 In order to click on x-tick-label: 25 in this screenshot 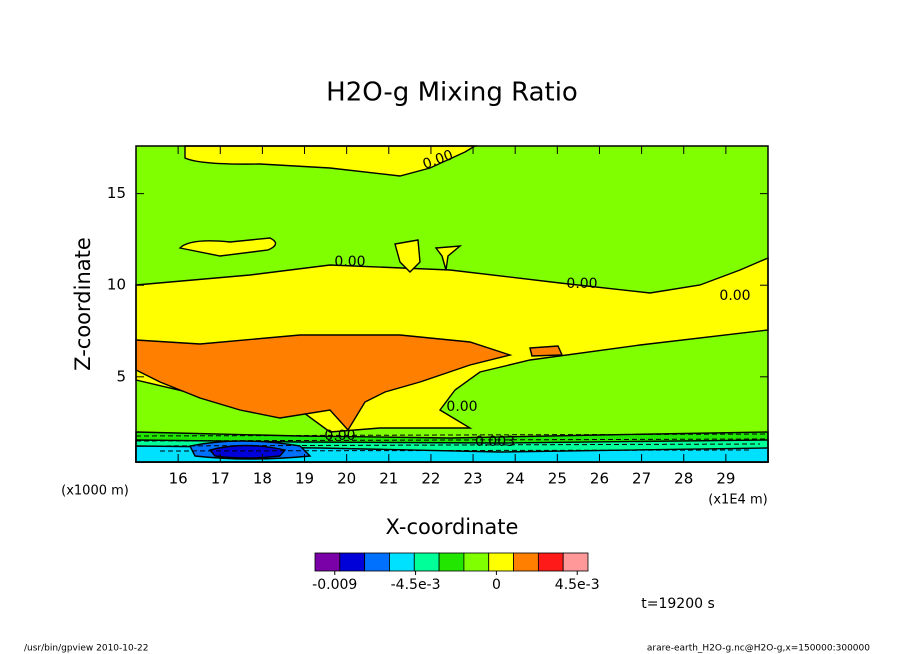, I will do `click(557, 479)`.